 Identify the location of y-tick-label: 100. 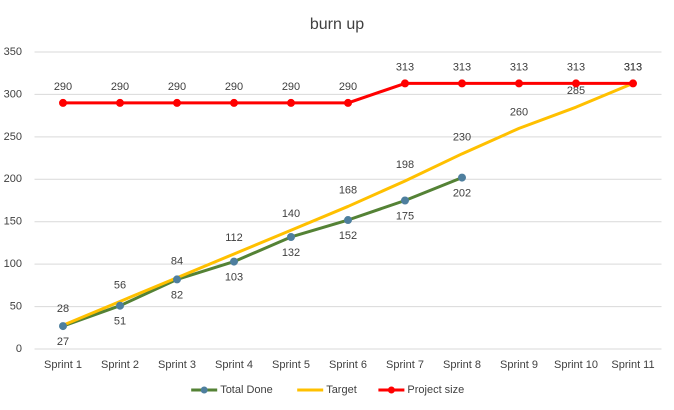
(13, 264).